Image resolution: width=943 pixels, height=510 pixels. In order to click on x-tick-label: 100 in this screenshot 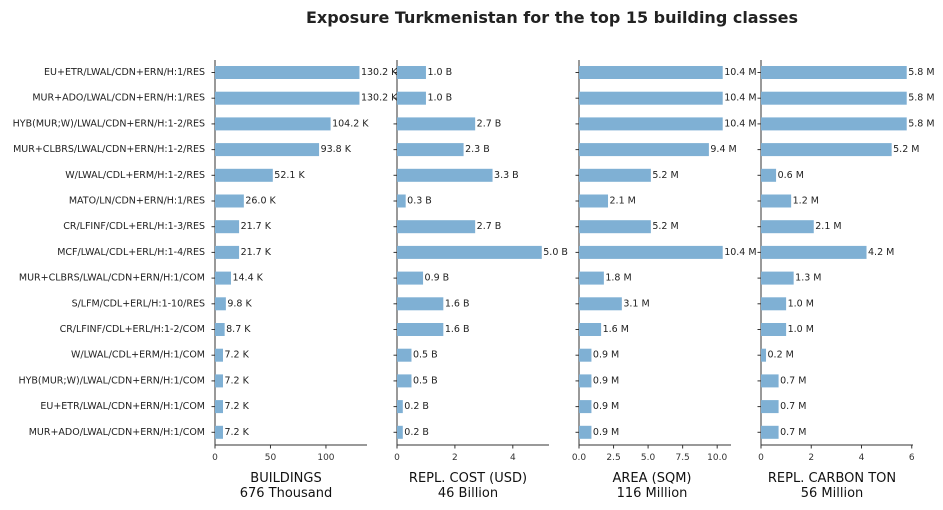, I will do `click(325, 458)`.